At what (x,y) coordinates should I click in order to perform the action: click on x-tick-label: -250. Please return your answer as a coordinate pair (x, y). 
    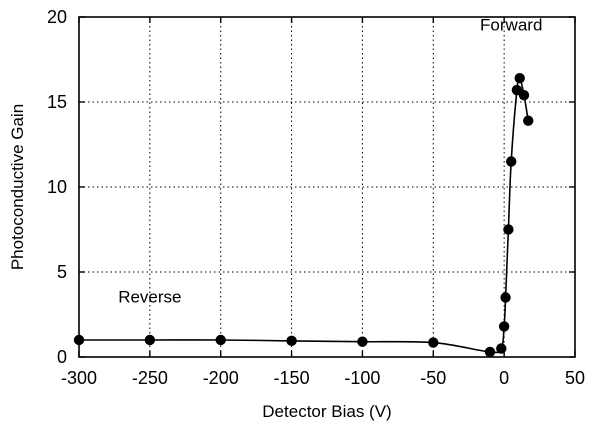
    Looking at the image, I should click on (150, 378).